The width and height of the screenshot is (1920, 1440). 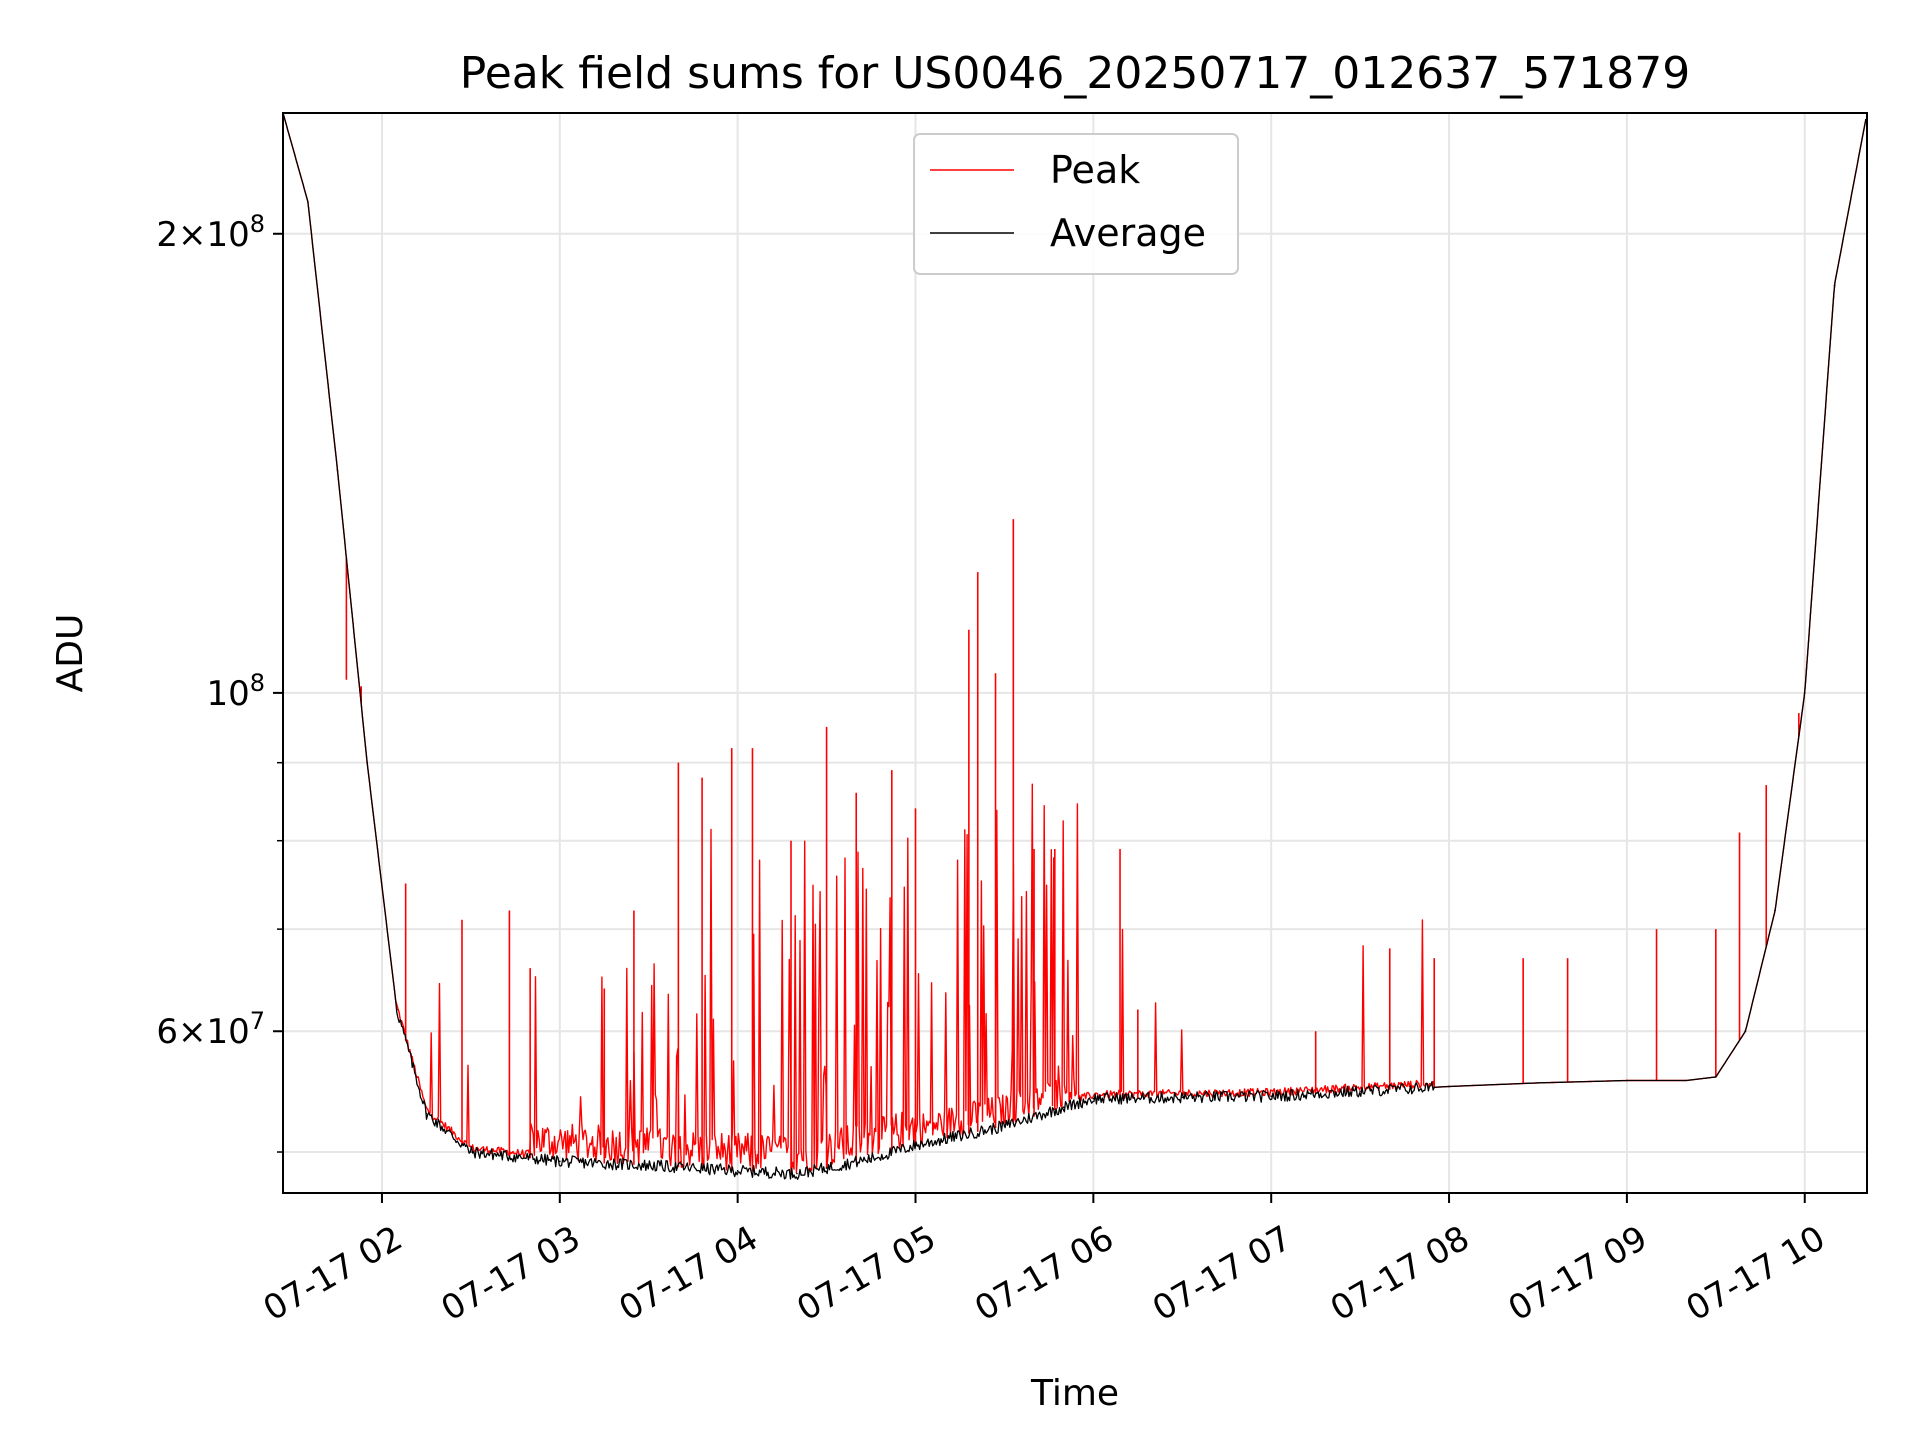 What do you see at coordinates (167, 1032) in the screenshot?
I see `y-tick-mantissa: 6` at bounding box center [167, 1032].